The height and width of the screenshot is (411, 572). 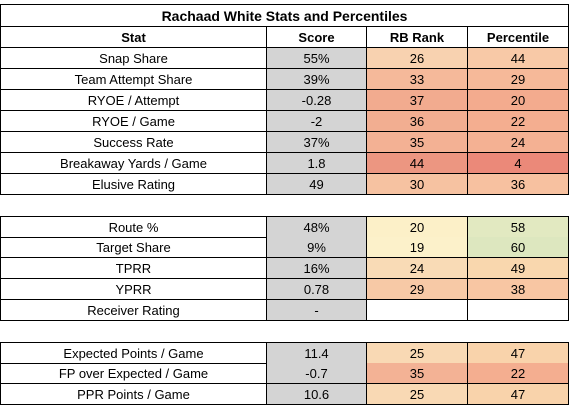 I want to click on table-row: RYOE / Attempt -0.28 37 20, so click(x=286, y=100).